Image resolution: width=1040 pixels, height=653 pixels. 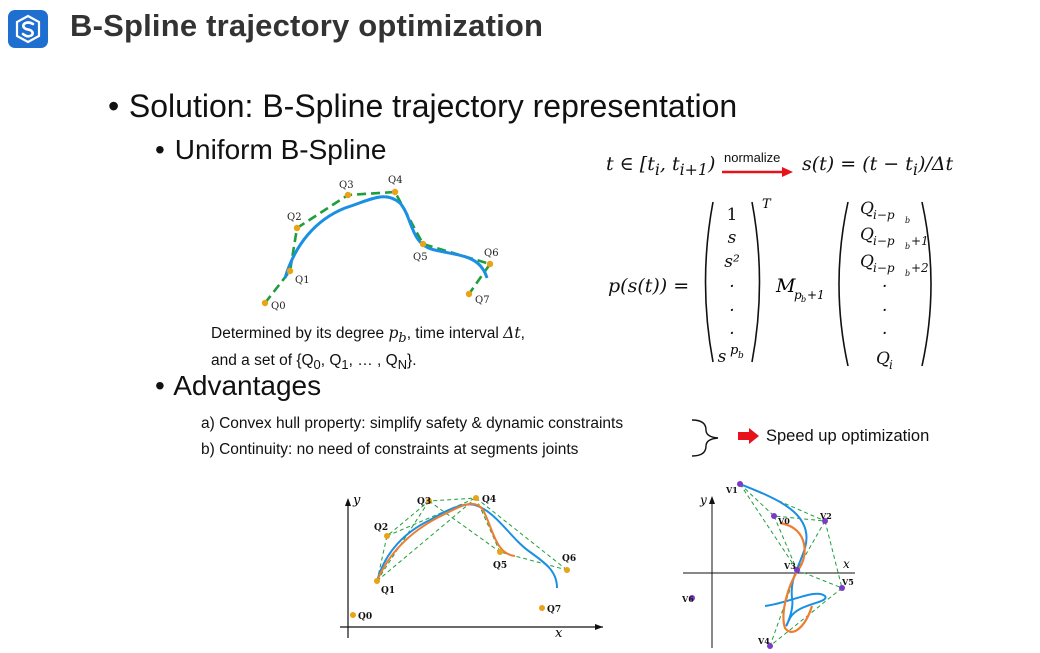 I want to click on bullet-advantages: • Advantages, so click(x=238, y=385).